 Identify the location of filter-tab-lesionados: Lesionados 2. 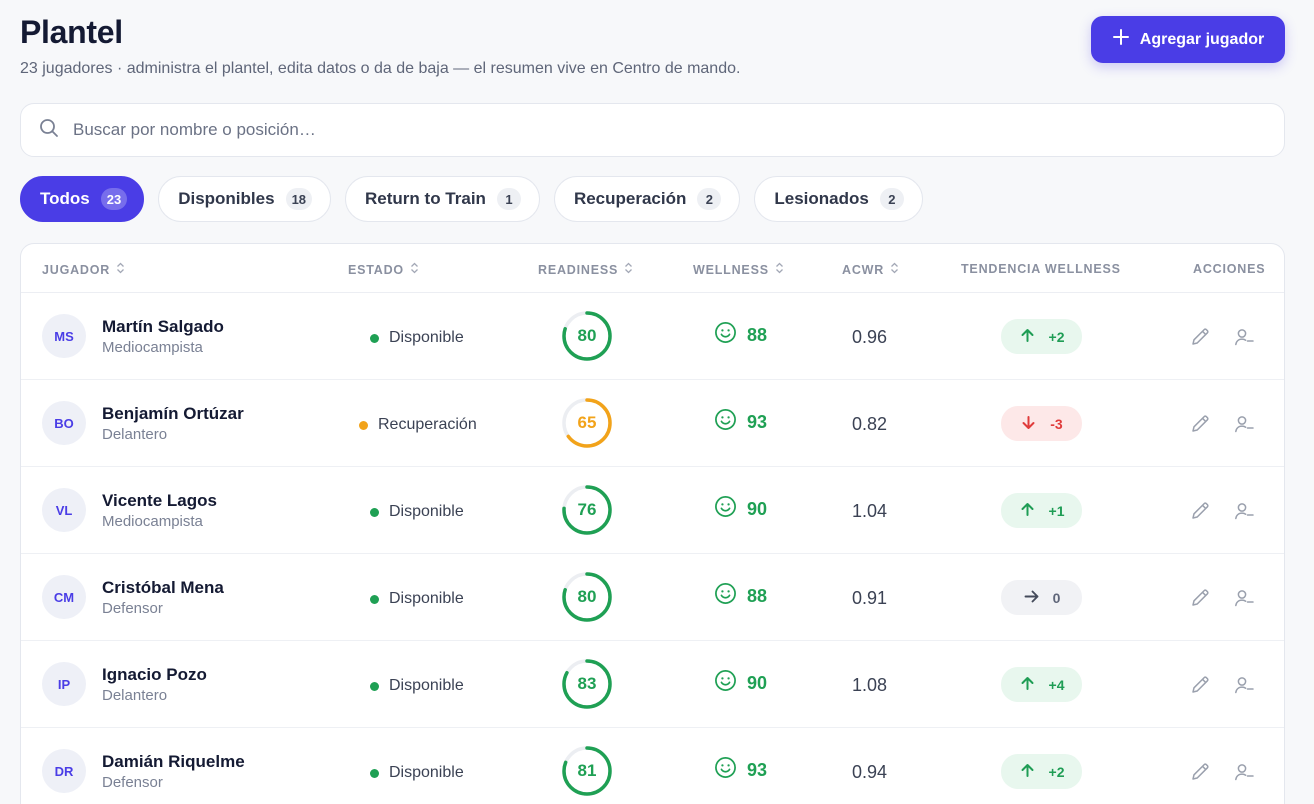
(838, 199).